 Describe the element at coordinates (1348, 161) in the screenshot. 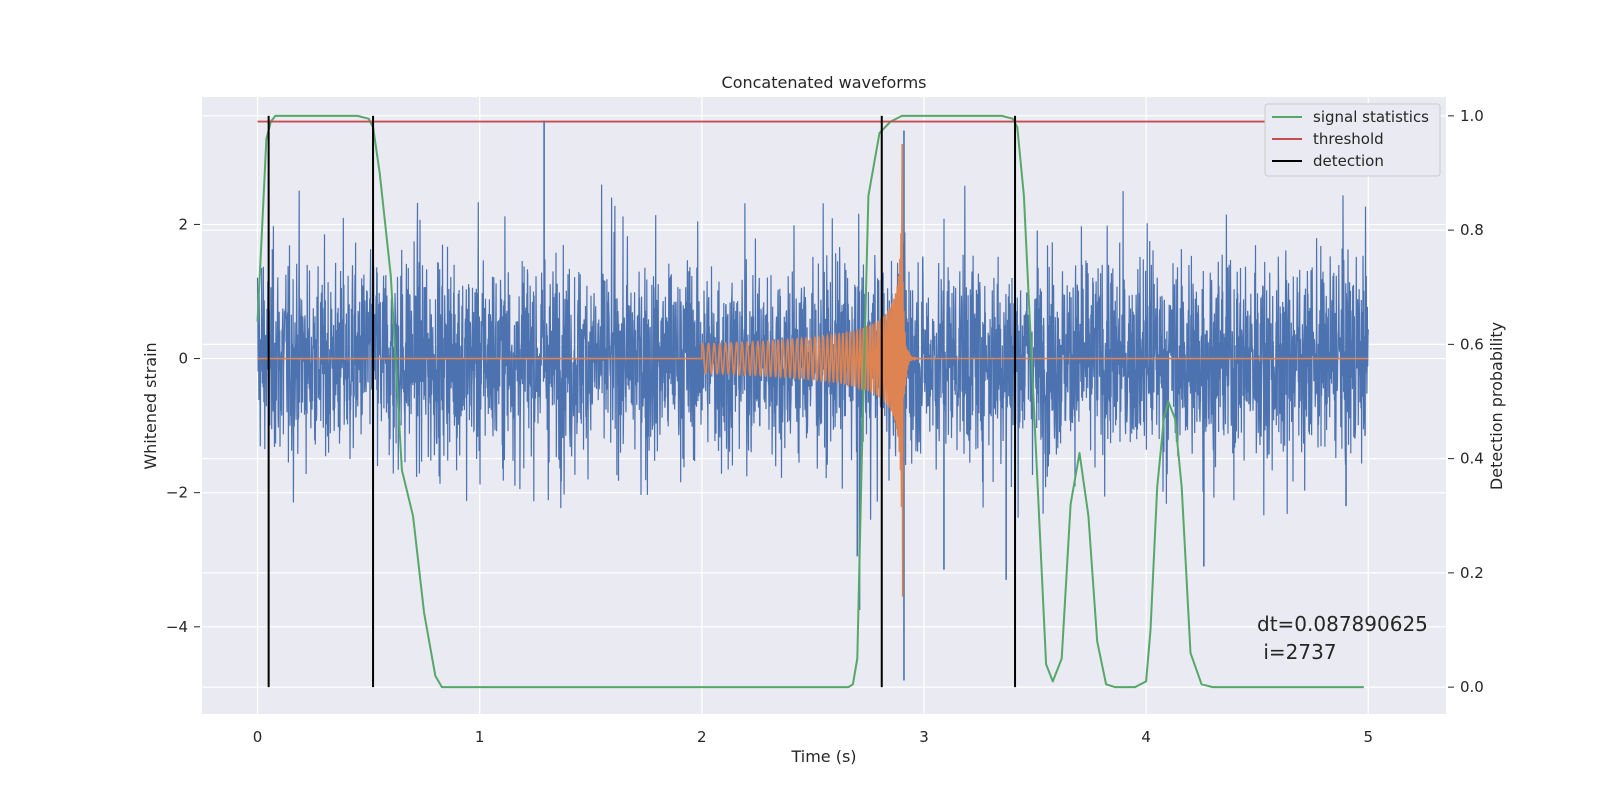

I see `legend-detection-label: detection` at that location.